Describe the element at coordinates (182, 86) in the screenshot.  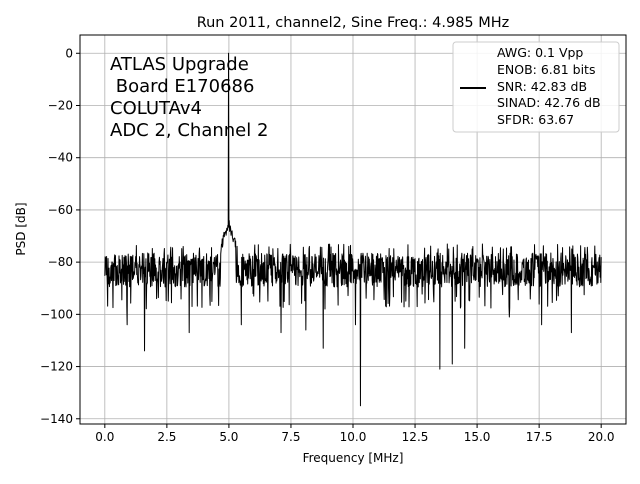
I see `annotation-line: Board E170686` at that location.